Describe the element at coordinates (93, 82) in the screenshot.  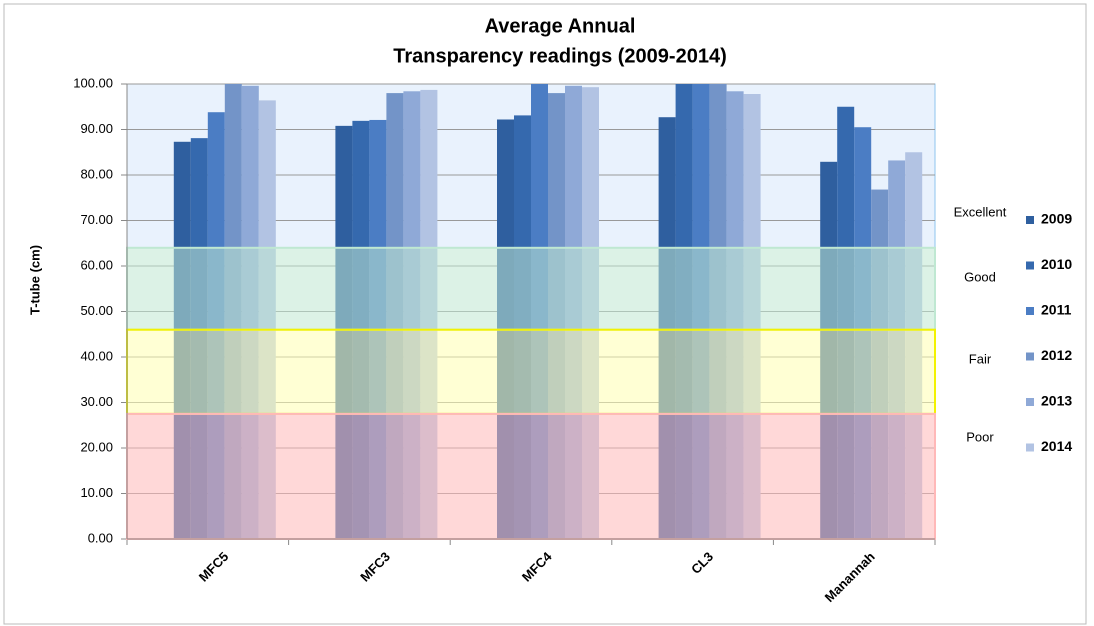
I see `y-tick-label: 100.00` at that location.